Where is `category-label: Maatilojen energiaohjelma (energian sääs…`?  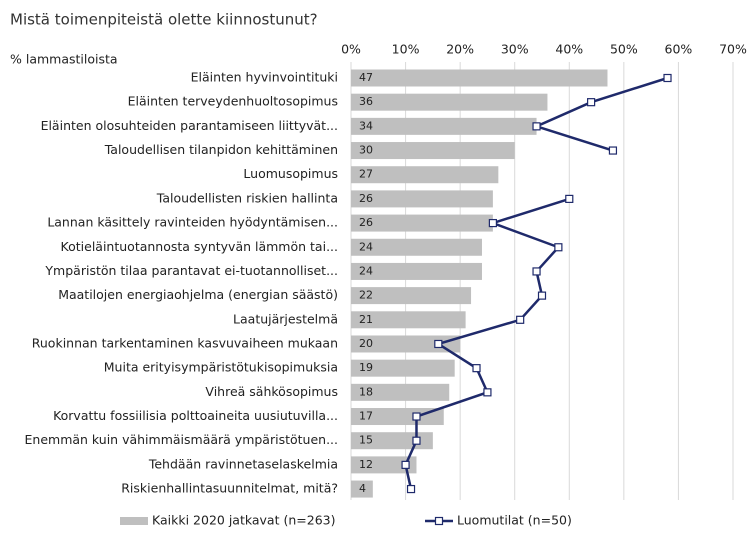 category-label: Maatilojen energiaohjelma (energian sääs… is located at coordinates (198, 294).